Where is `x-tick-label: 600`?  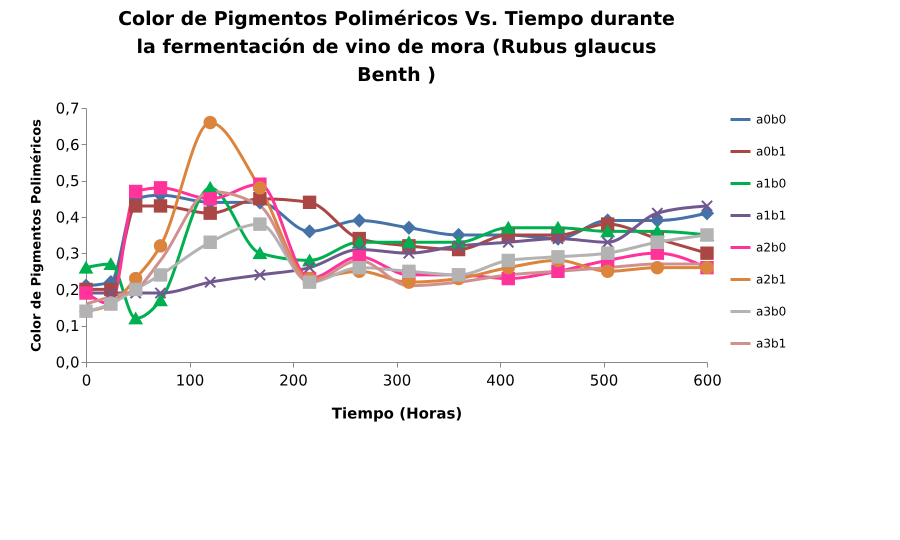 x-tick-label: 600 is located at coordinates (707, 381).